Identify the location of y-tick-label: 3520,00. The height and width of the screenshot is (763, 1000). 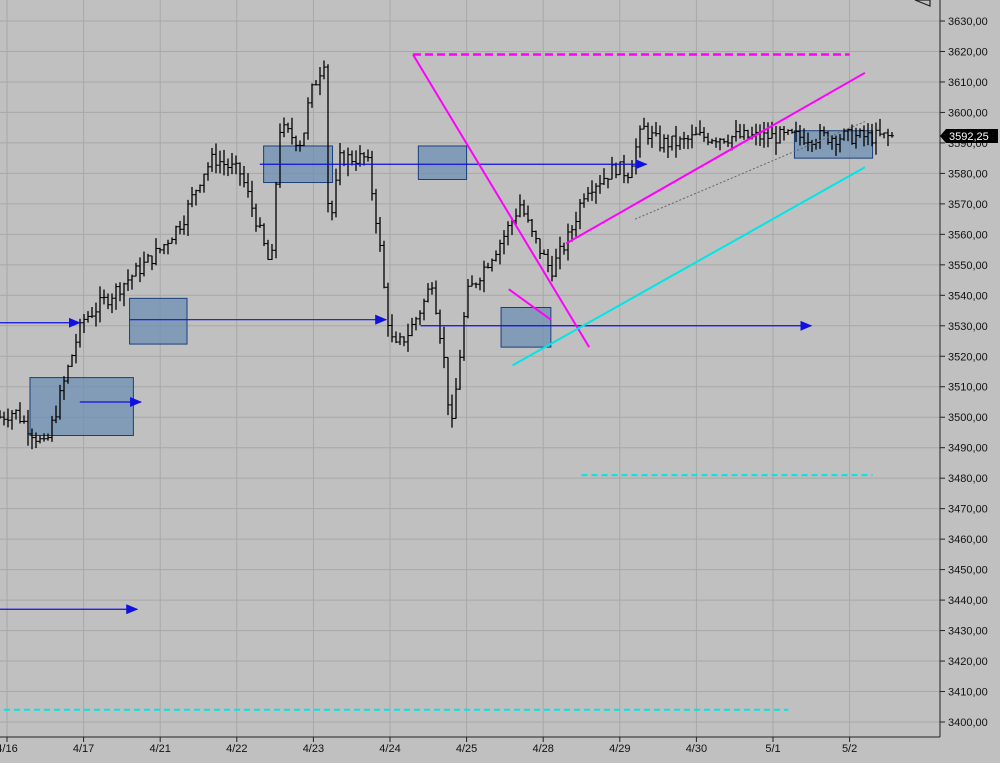
(968, 357).